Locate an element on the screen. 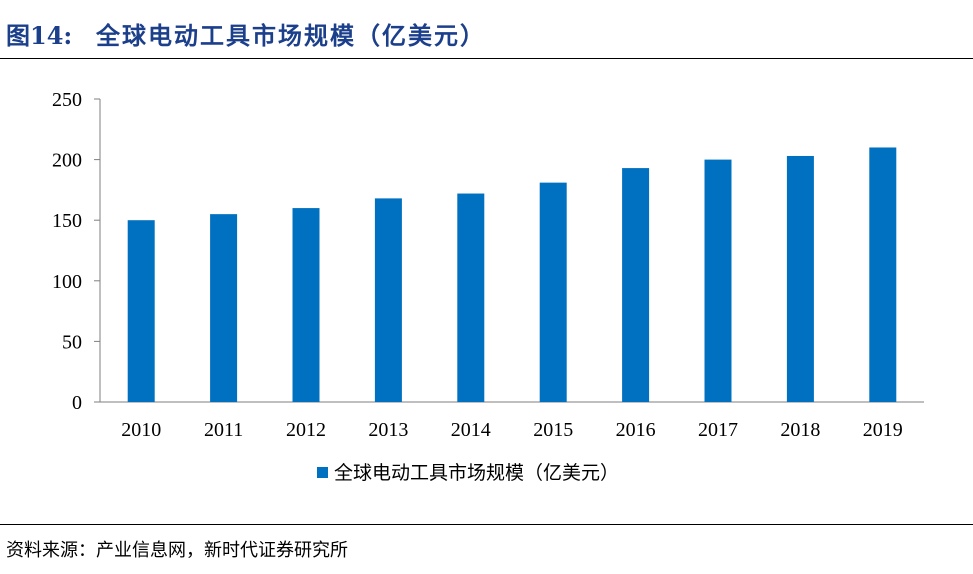  x-tick-label: 2019 is located at coordinates (883, 430).